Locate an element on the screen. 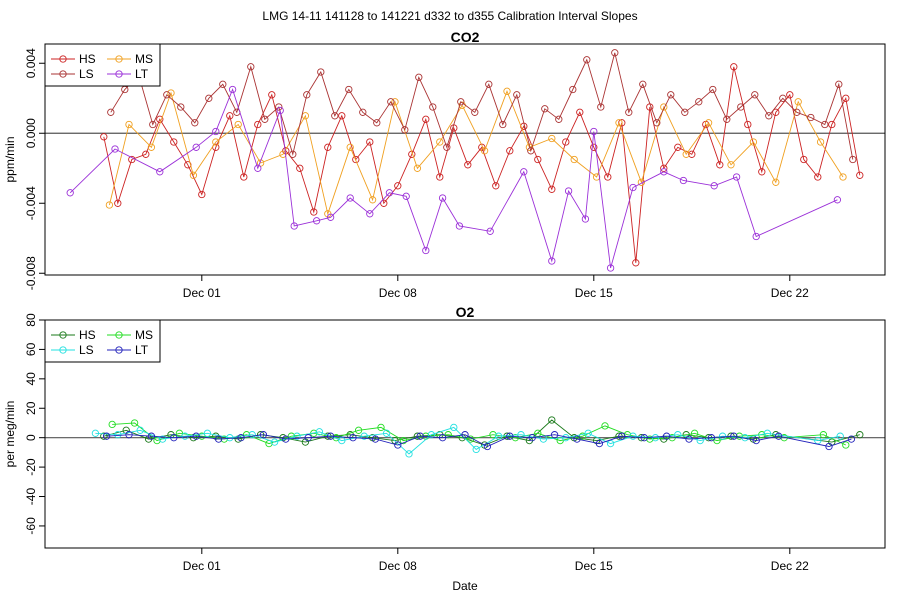  legend-box is located at coordinates (102, 65).